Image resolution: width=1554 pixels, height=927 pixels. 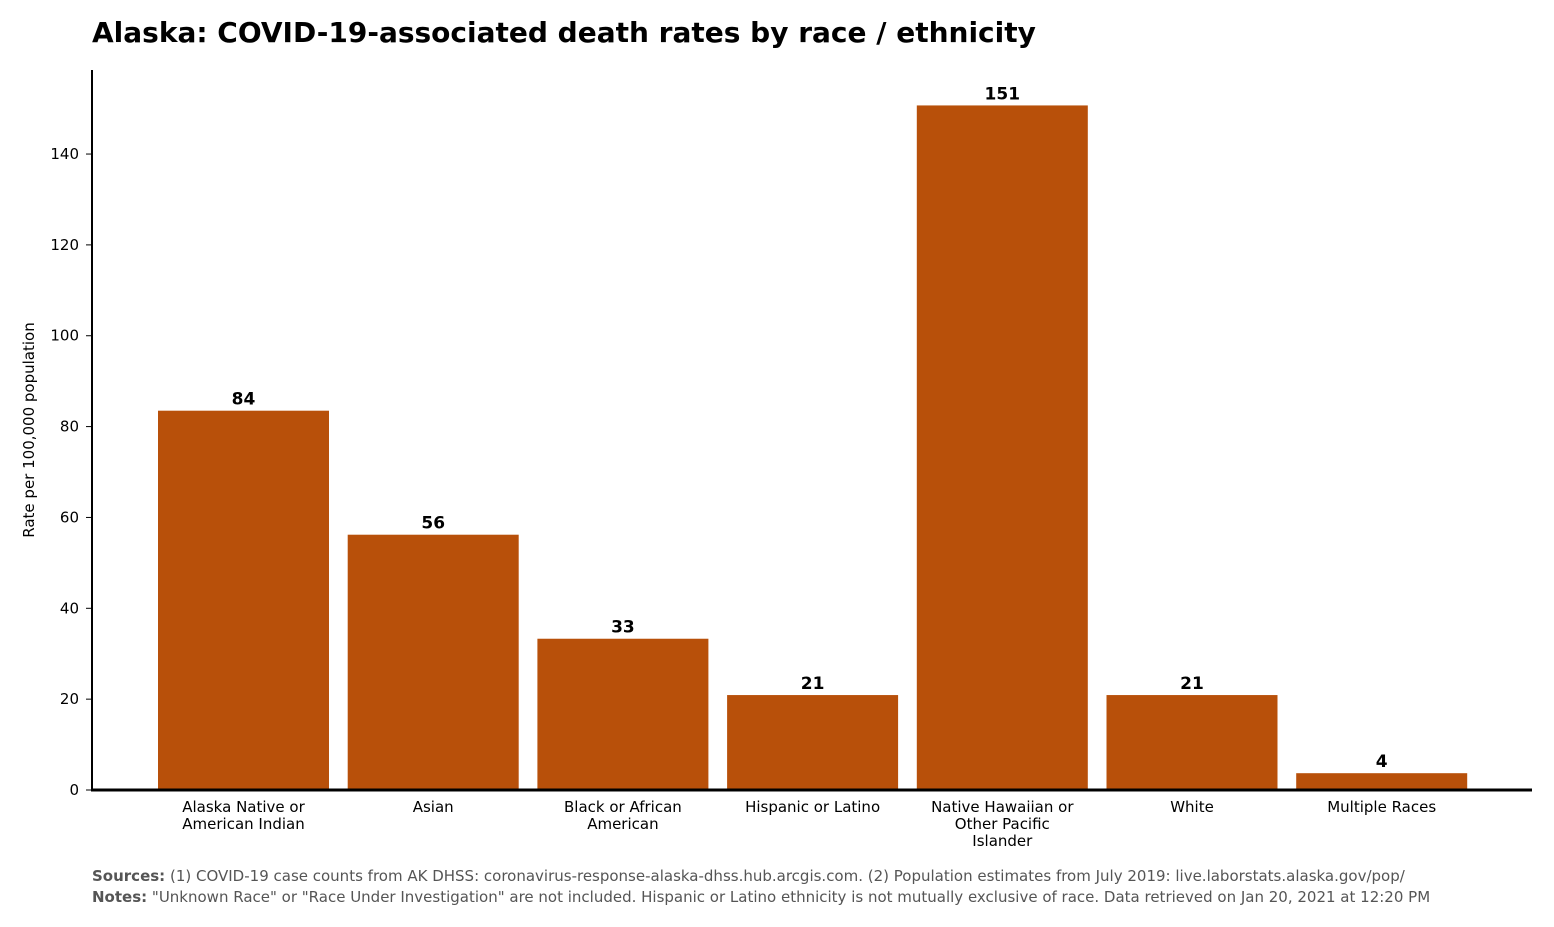 What do you see at coordinates (129, 876) in the screenshot?
I see `sources-label: Sources:` at bounding box center [129, 876].